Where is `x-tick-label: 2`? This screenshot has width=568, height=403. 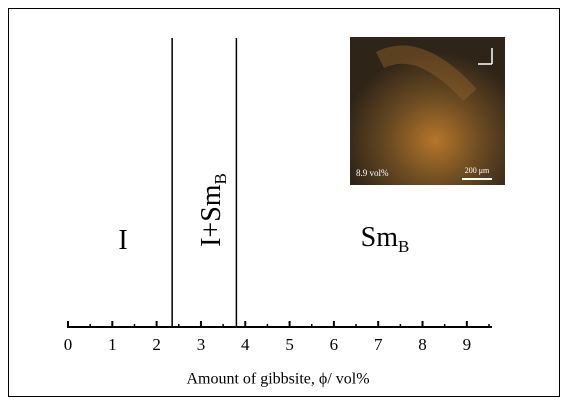 x-tick-label: 2 is located at coordinates (156, 344).